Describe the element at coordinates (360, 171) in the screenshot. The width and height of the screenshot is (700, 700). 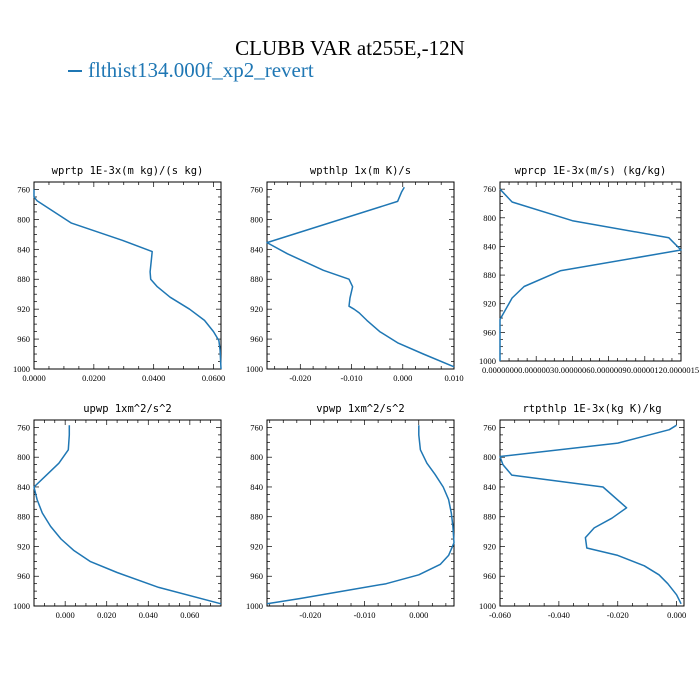
I see `panel-title: wpthlp 1x(m K)/s` at that location.